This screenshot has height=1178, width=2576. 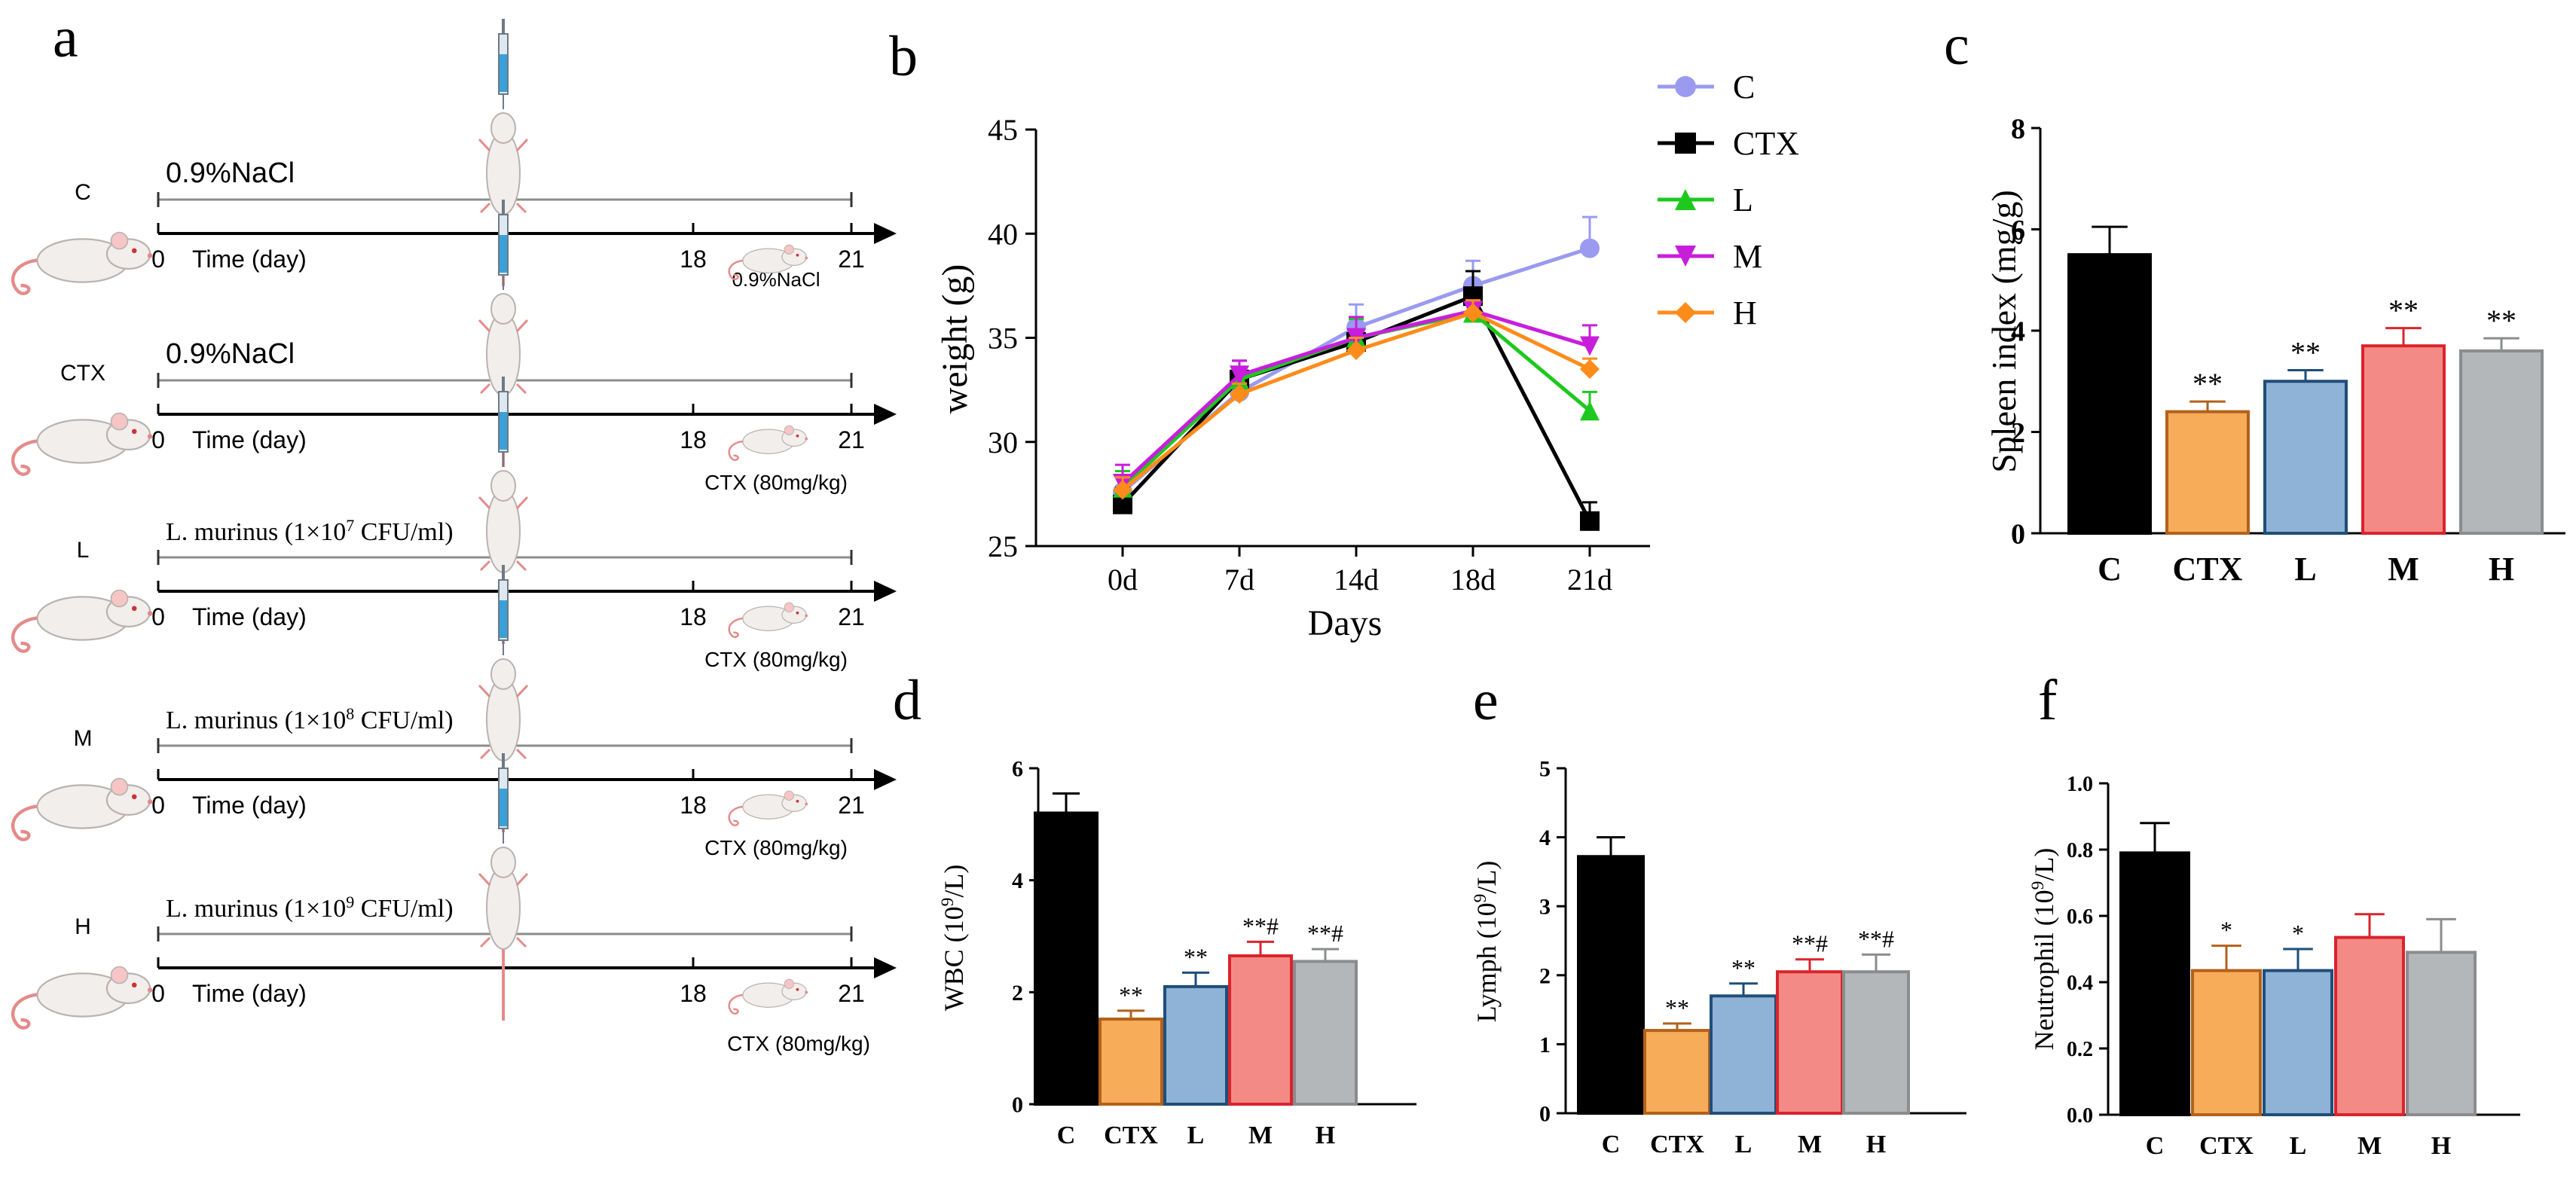 What do you see at coordinates (158, 439) in the screenshot?
I see `tick-label-0: 0` at bounding box center [158, 439].